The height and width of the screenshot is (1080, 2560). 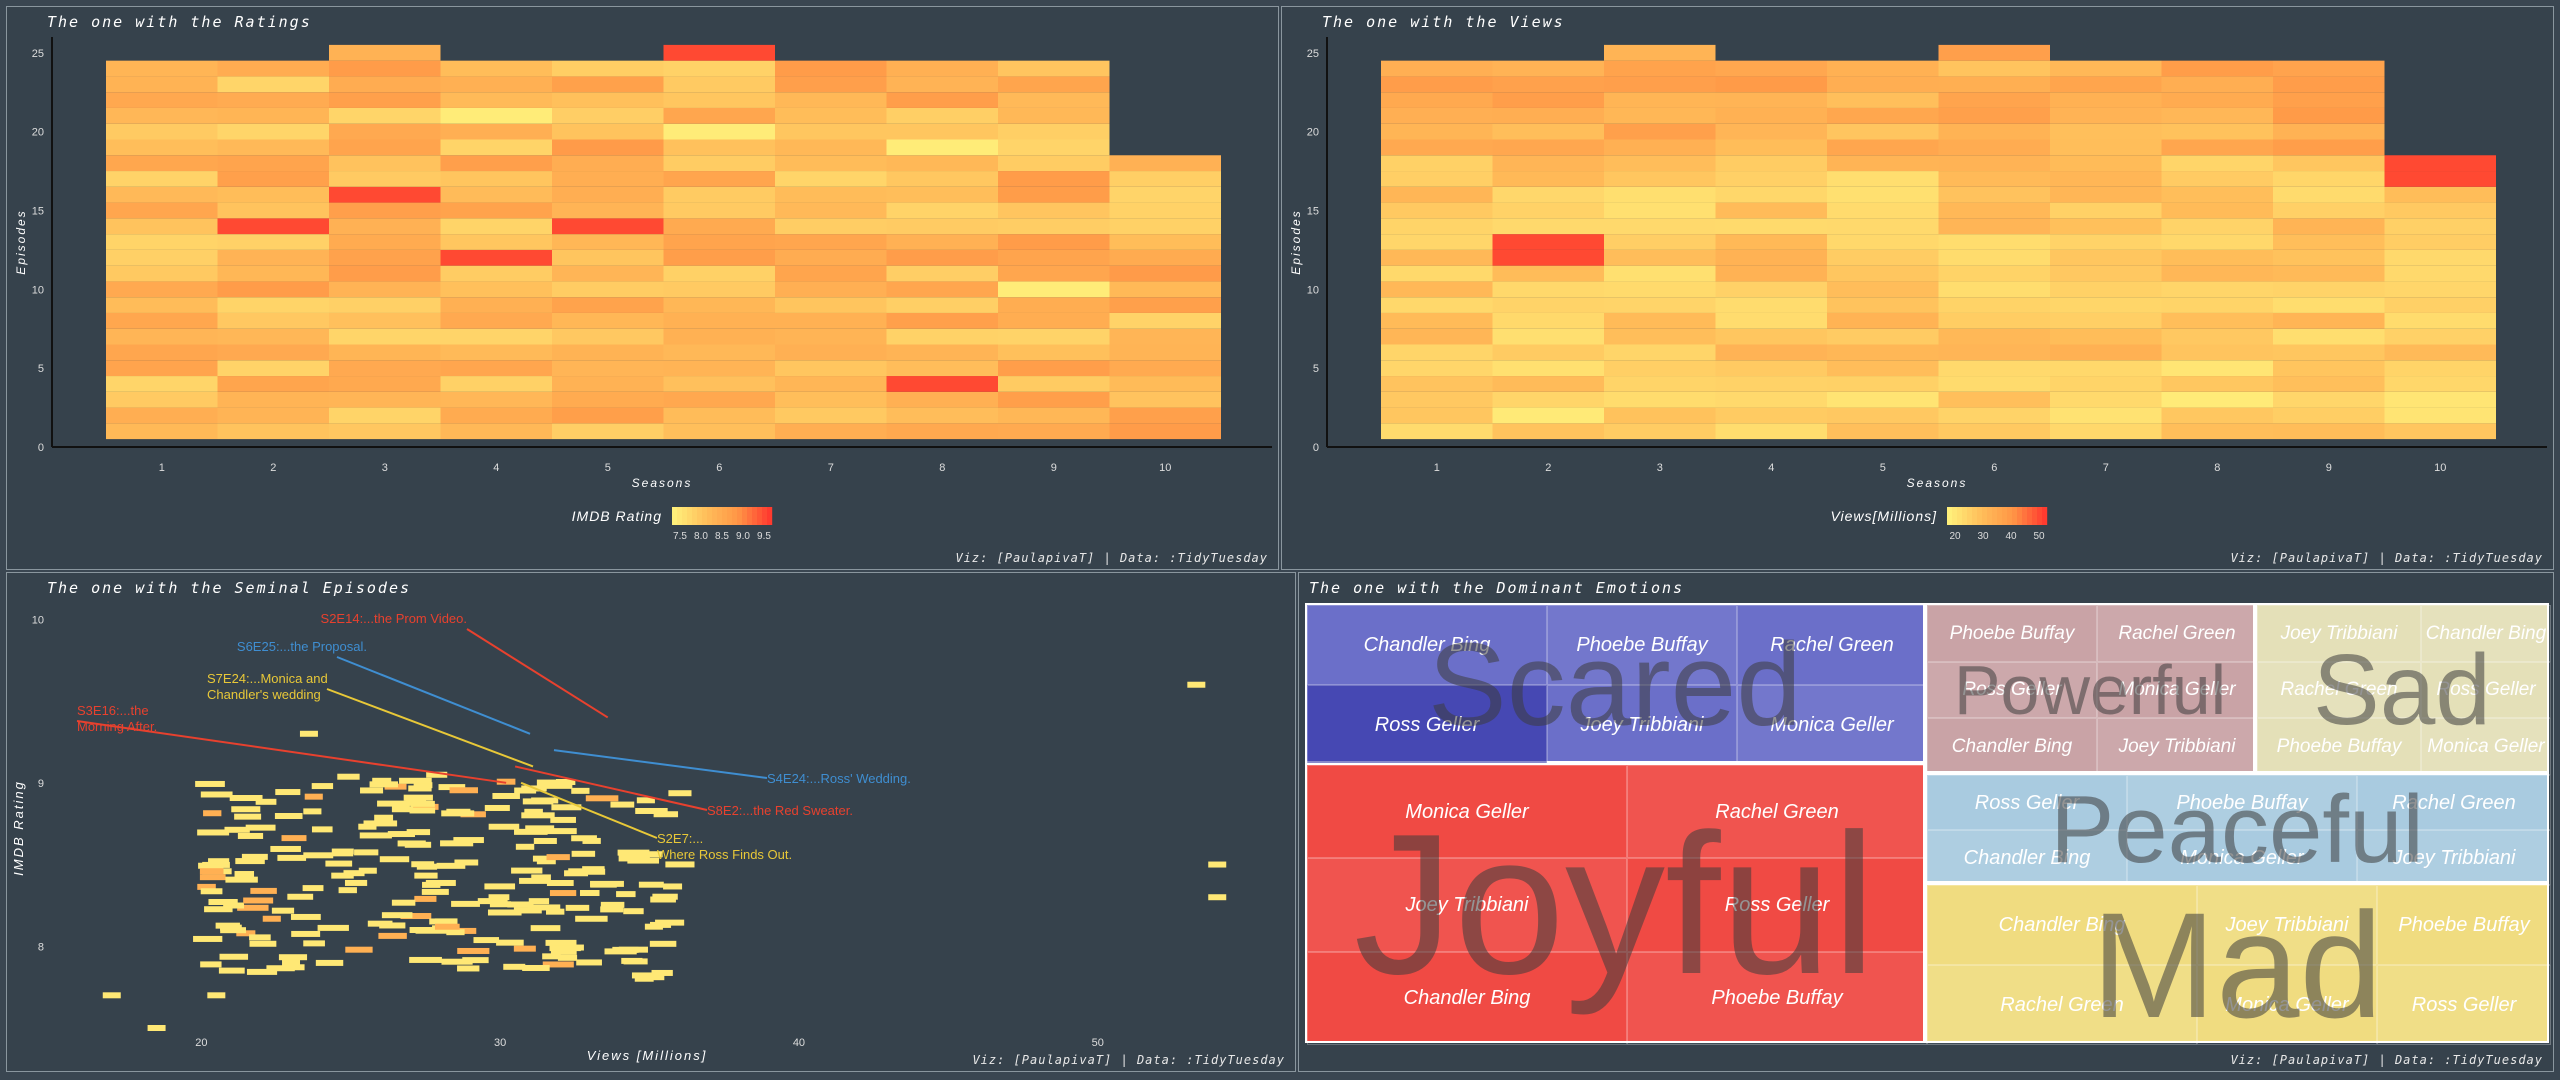 What do you see at coordinates (2217, 468) in the screenshot?
I see `x-tick-label: 8` at bounding box center [2217, 468].